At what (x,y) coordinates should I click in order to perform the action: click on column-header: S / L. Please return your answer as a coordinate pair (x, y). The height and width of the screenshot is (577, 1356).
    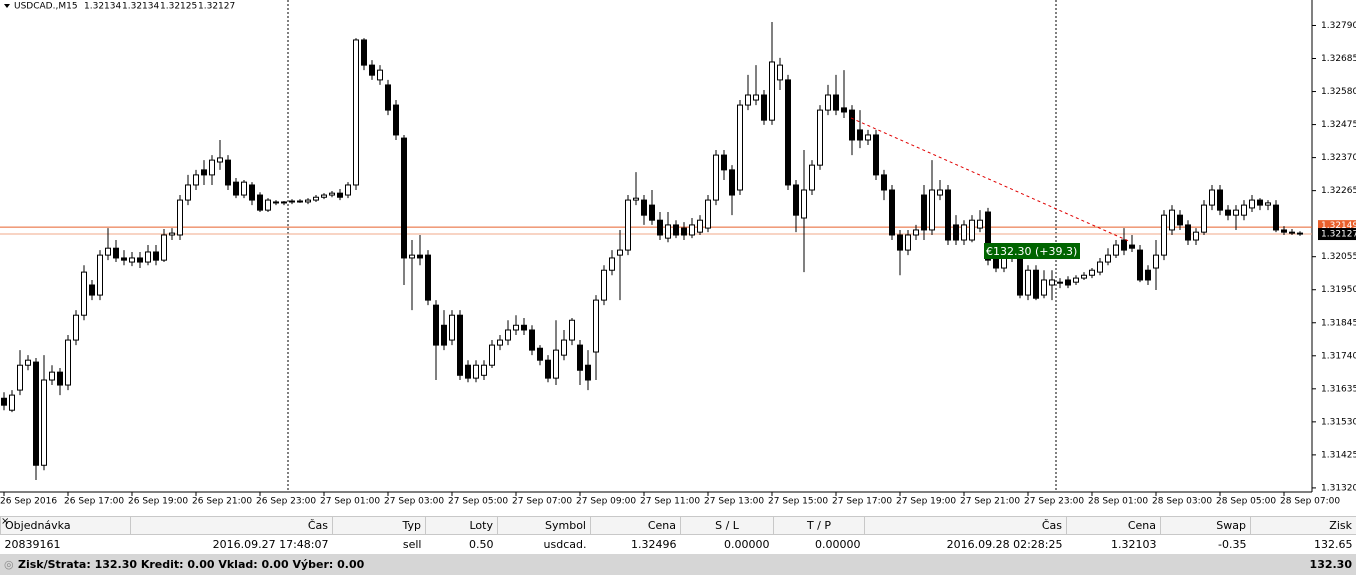
    Looking at the image, I should click on (727, 525).